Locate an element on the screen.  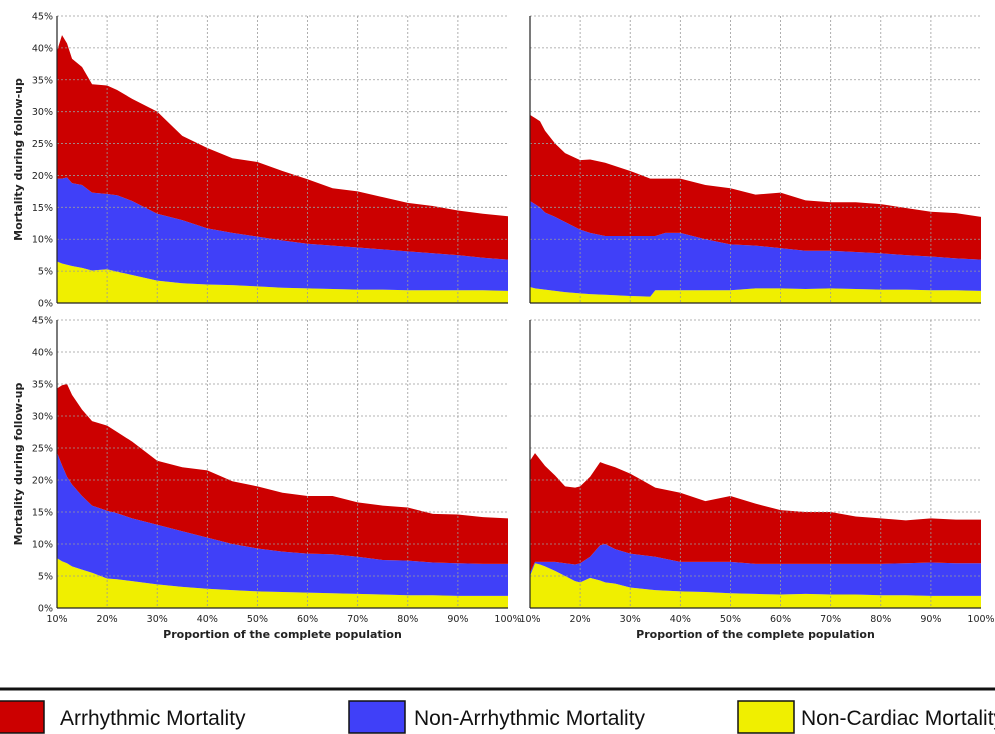
legend-label-non-arrhythmic: Non-Arrhythmic Mortality is located at coordinates (530, 718).